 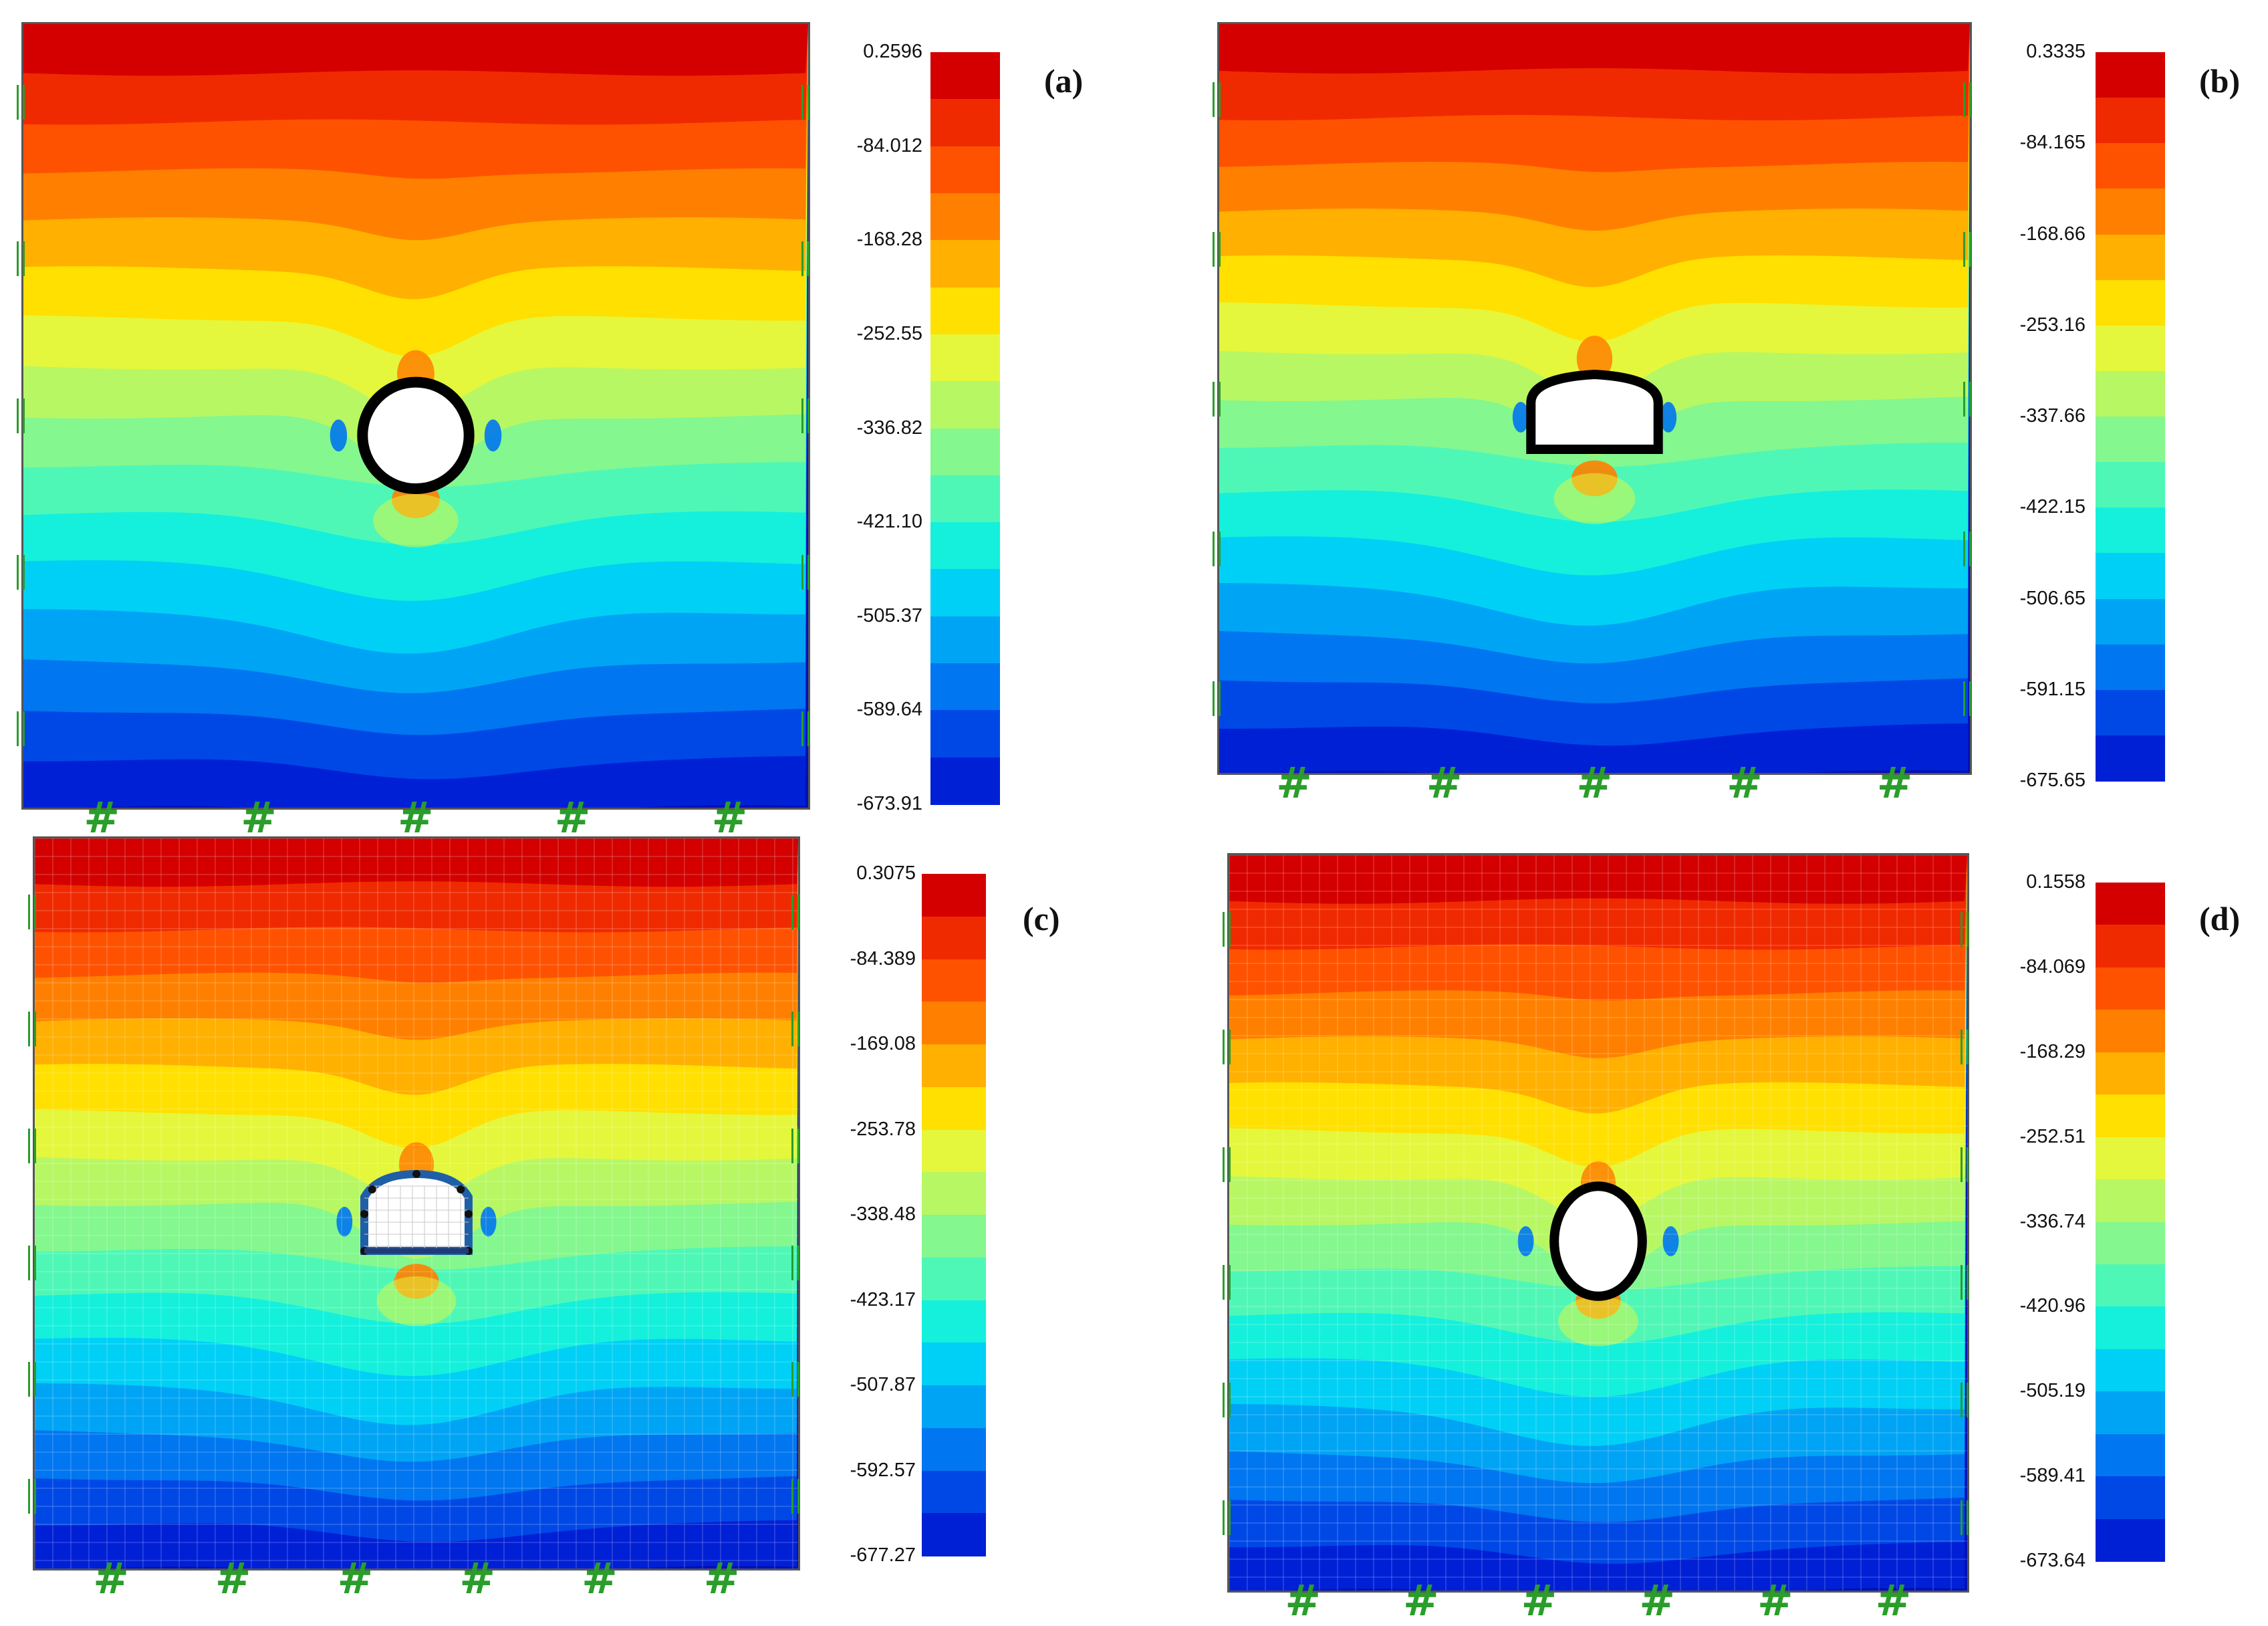 I want to click on colorbar-c, so click(x=954, y=1215).